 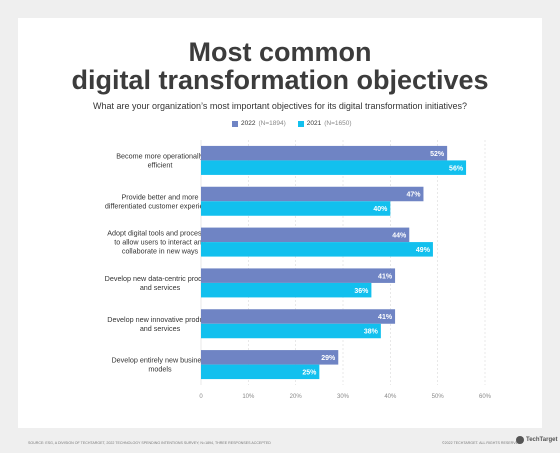 I want to click on x-tick-label: 30%, so click(x=343, y=397).